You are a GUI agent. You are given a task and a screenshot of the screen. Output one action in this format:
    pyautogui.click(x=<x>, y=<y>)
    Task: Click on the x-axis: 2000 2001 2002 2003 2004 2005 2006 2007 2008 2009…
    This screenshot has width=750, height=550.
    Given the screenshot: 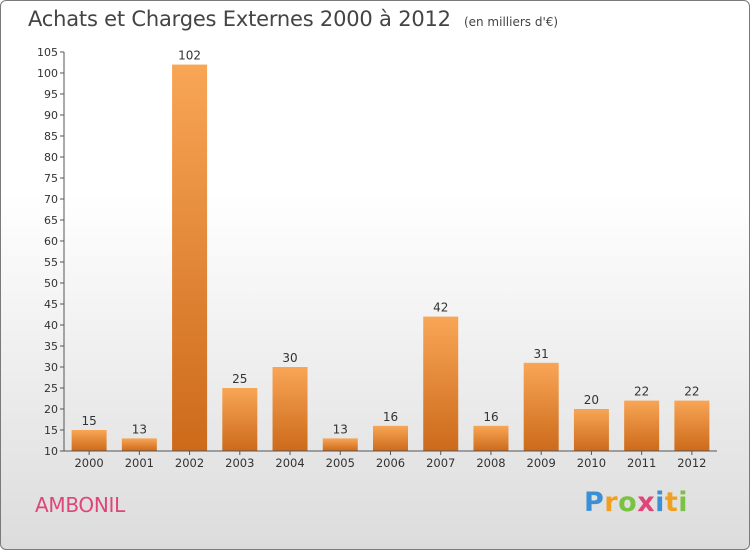 What is the action you would take?
    pyautogui.click(x=390, y=460)
    